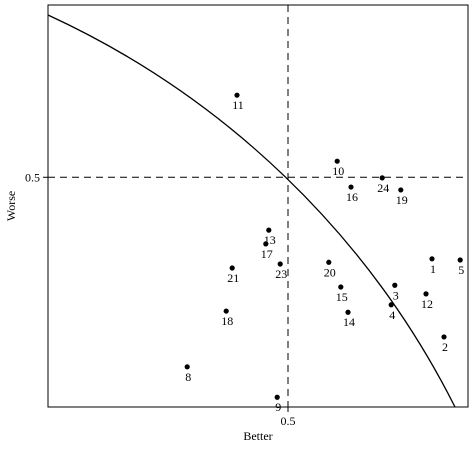  What do you see at coordinates (330, 272) in the screenshot?
I see `point-label: 20` at bounding box center [330, 272].